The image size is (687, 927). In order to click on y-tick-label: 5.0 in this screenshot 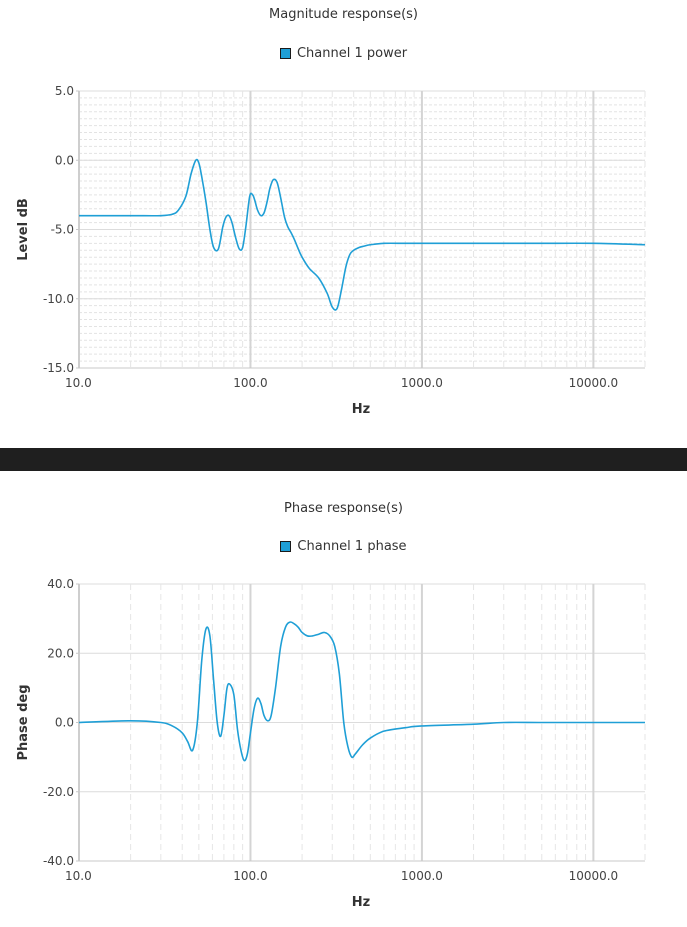, I will do `click(64, 91)`.